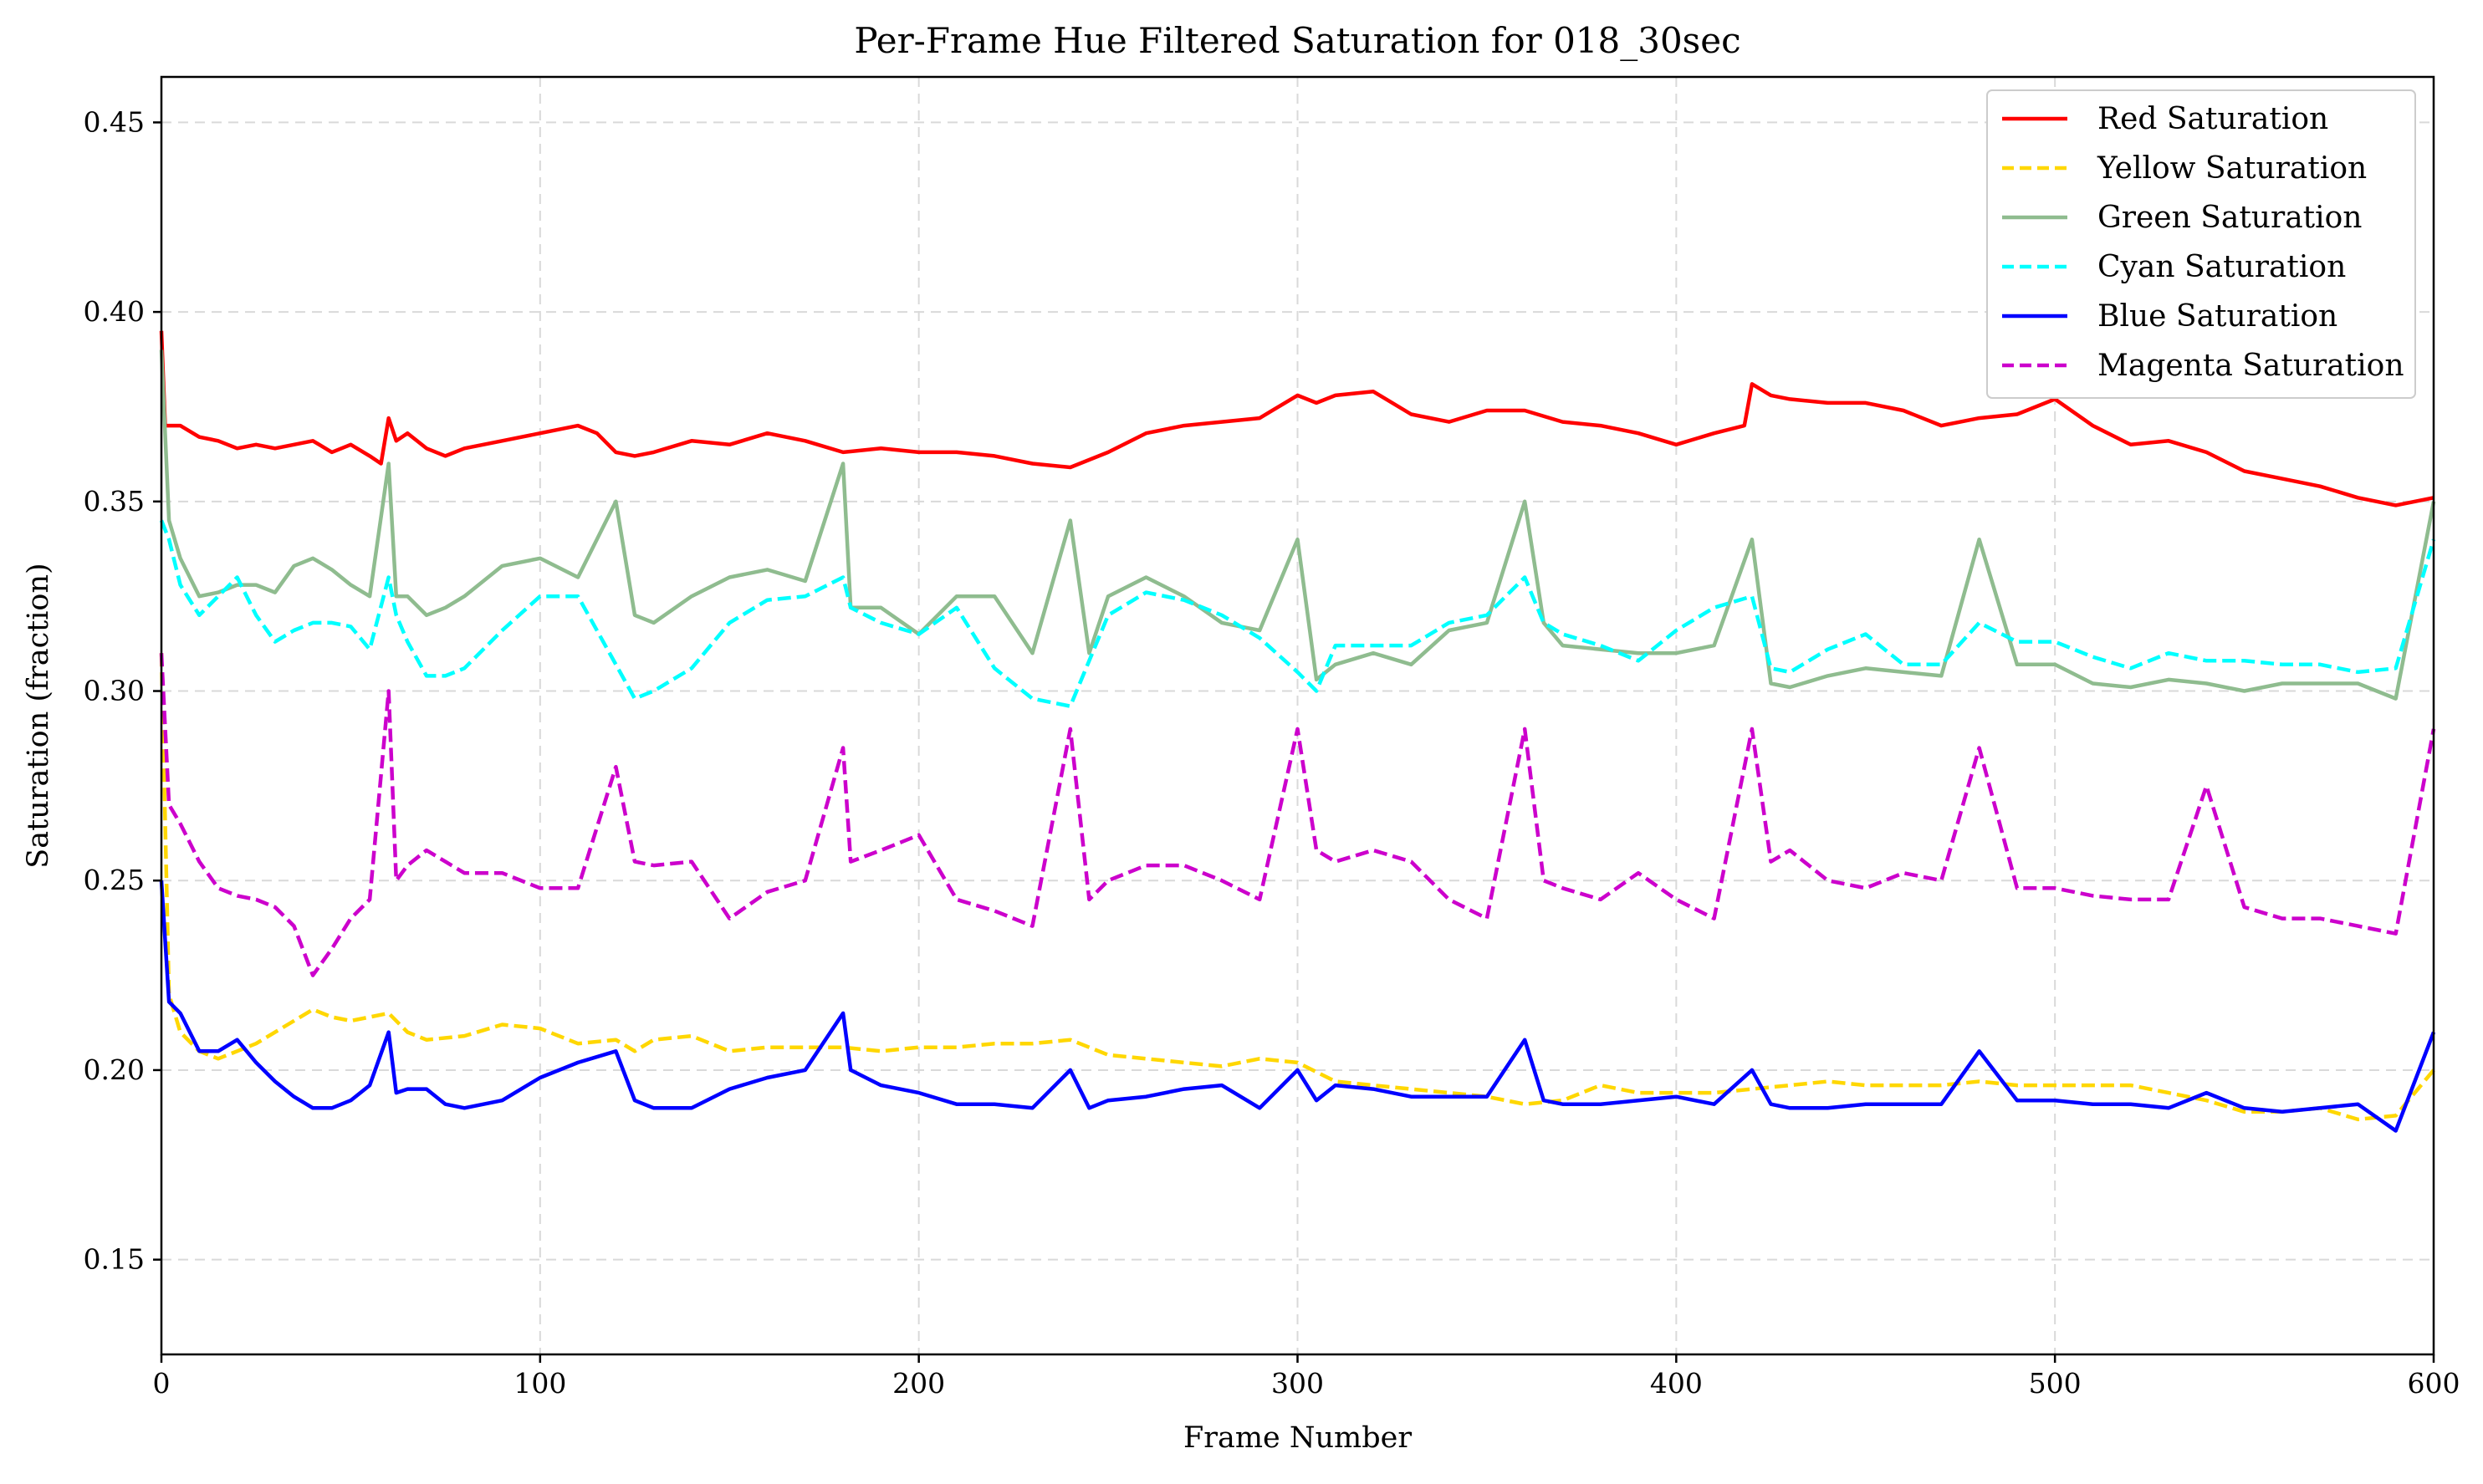 The height and width of the screenshot is (1484, 2483). Describe the element at coordinates (114, 691) in the screenshot. I see `y-tick-label: 0.30` at that location.